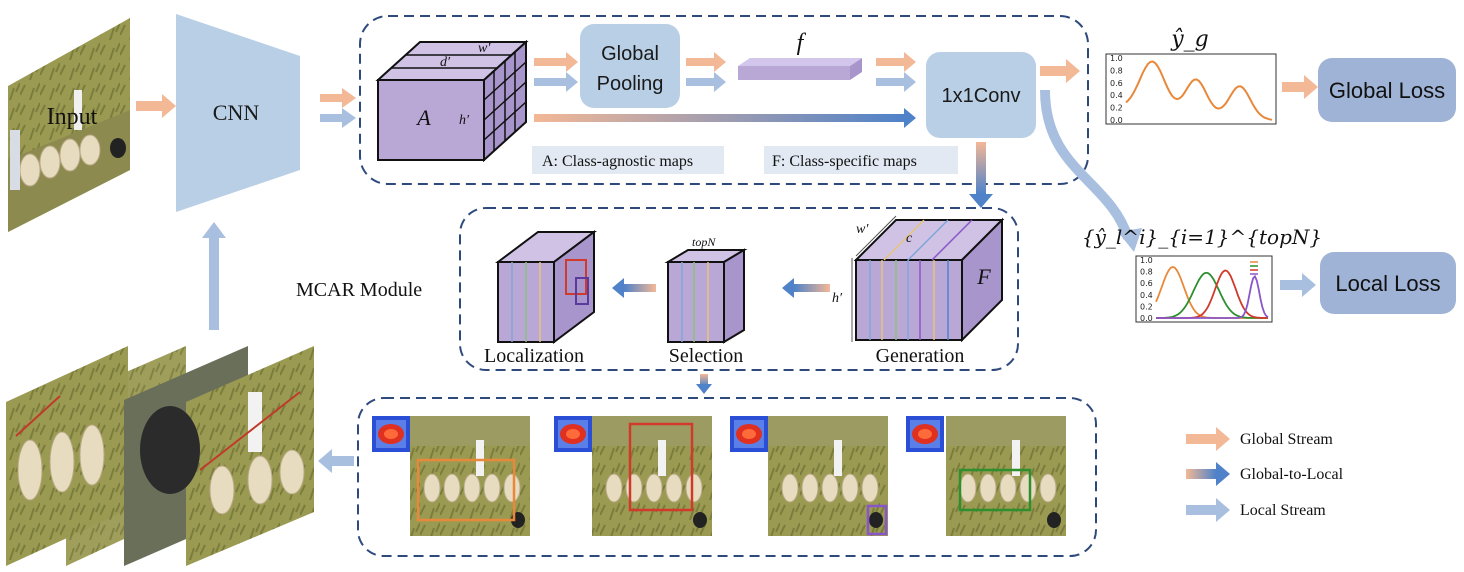 The image size is (1464, 572). I want to click on legend-global-stream-label: Global Stream, so click(1286, 439).